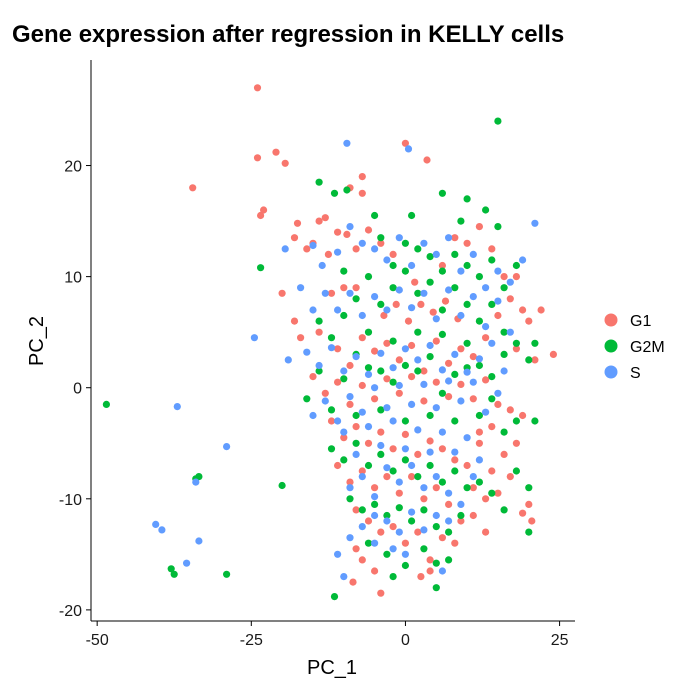  I want to click on x-axis-title: PC_1, so click(332, 668).